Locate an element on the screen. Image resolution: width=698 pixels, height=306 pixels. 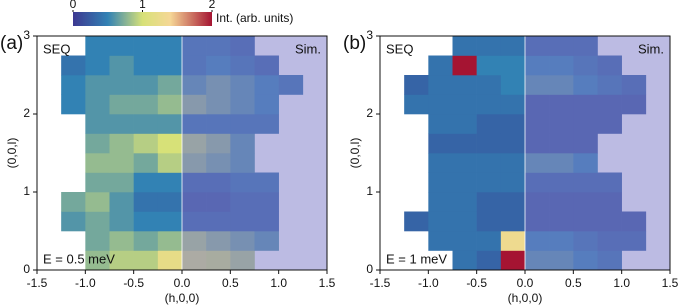
y-tick-label: 3 is located at coordinates (26, 35).